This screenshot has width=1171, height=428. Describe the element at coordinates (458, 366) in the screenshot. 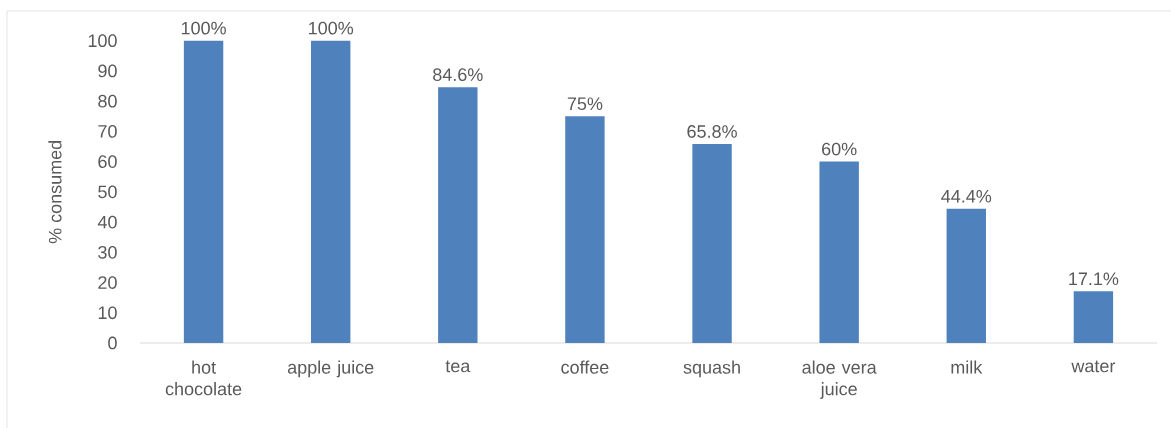

I see `x-tick-label: tea` at that location.